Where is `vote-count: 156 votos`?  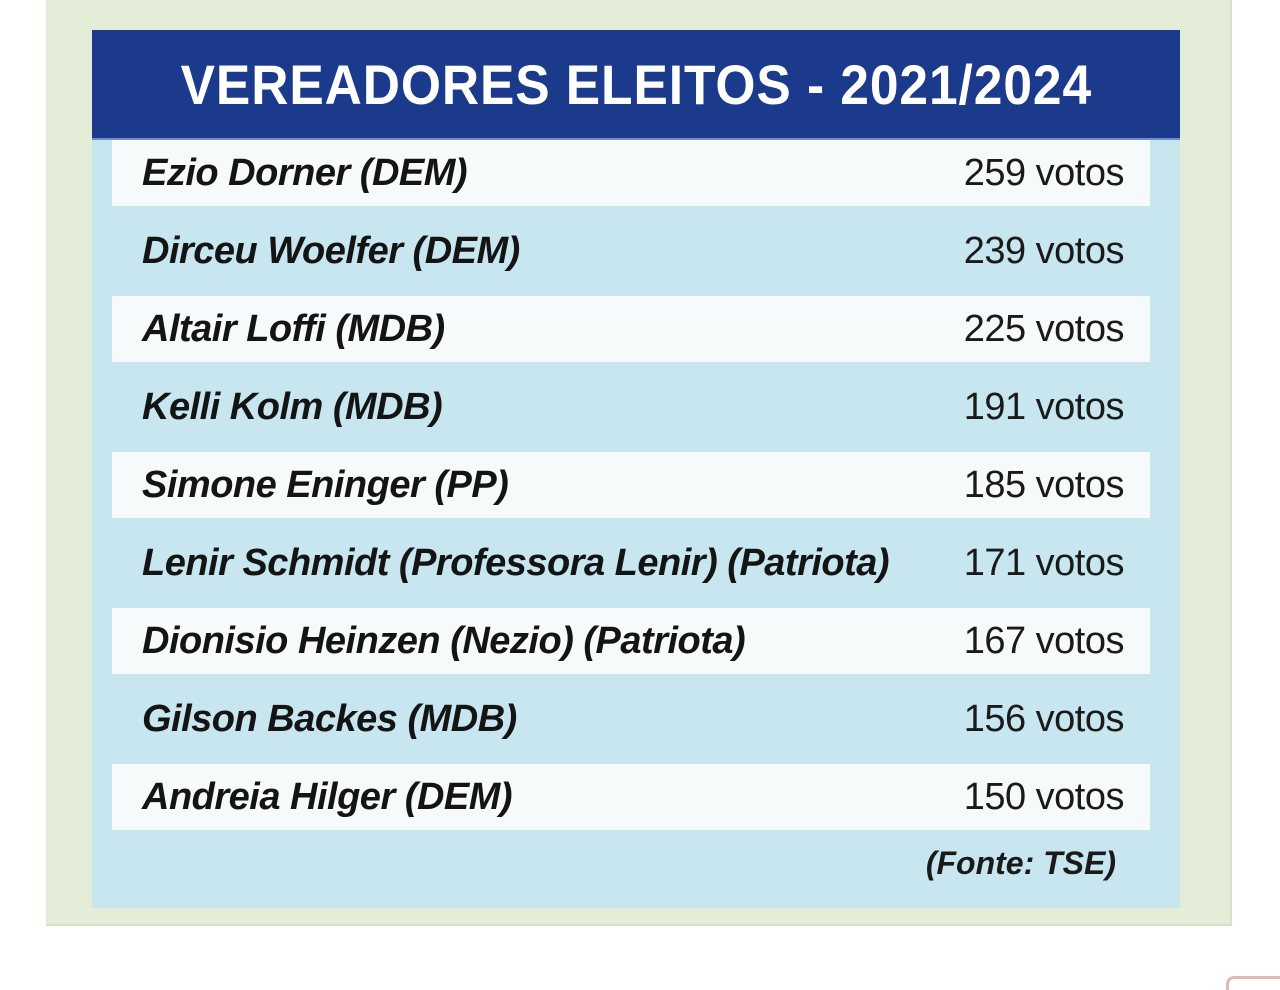
vote-count: 156 votos is located at coordinates (1044, 718).